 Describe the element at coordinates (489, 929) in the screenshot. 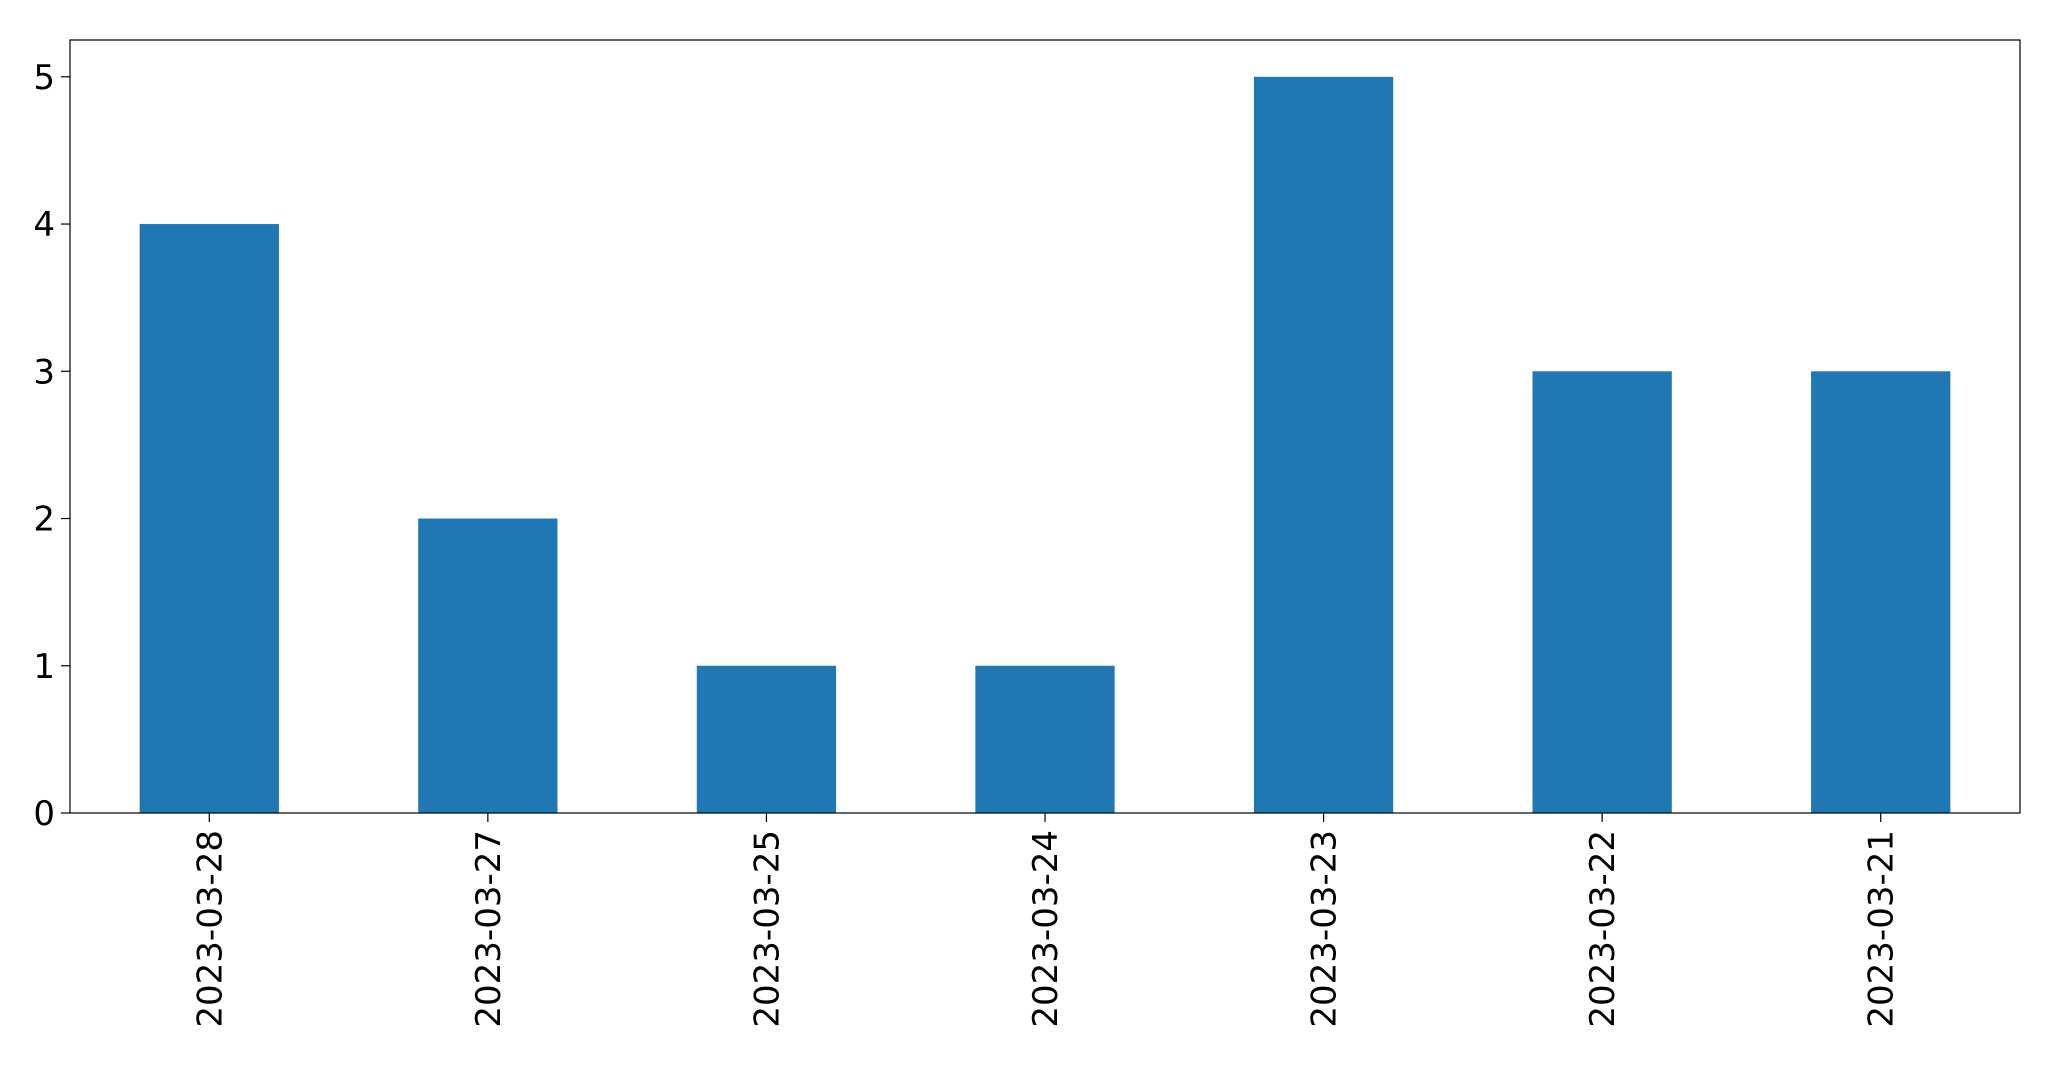

I see `x-tick-label: 2023-03-27` at that location.